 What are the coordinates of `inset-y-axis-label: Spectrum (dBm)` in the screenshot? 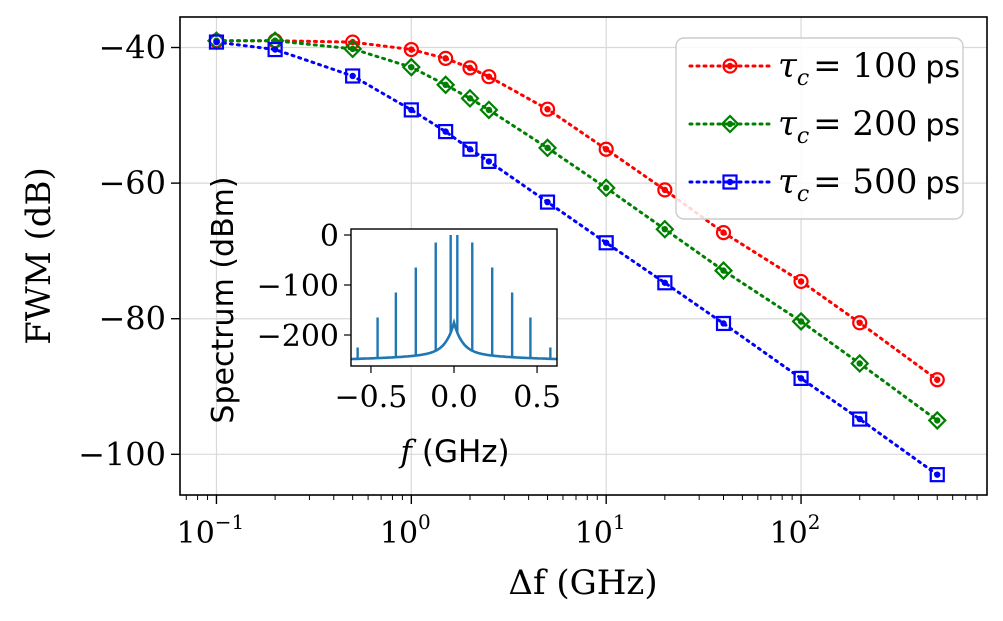 It's located at (223, 299).